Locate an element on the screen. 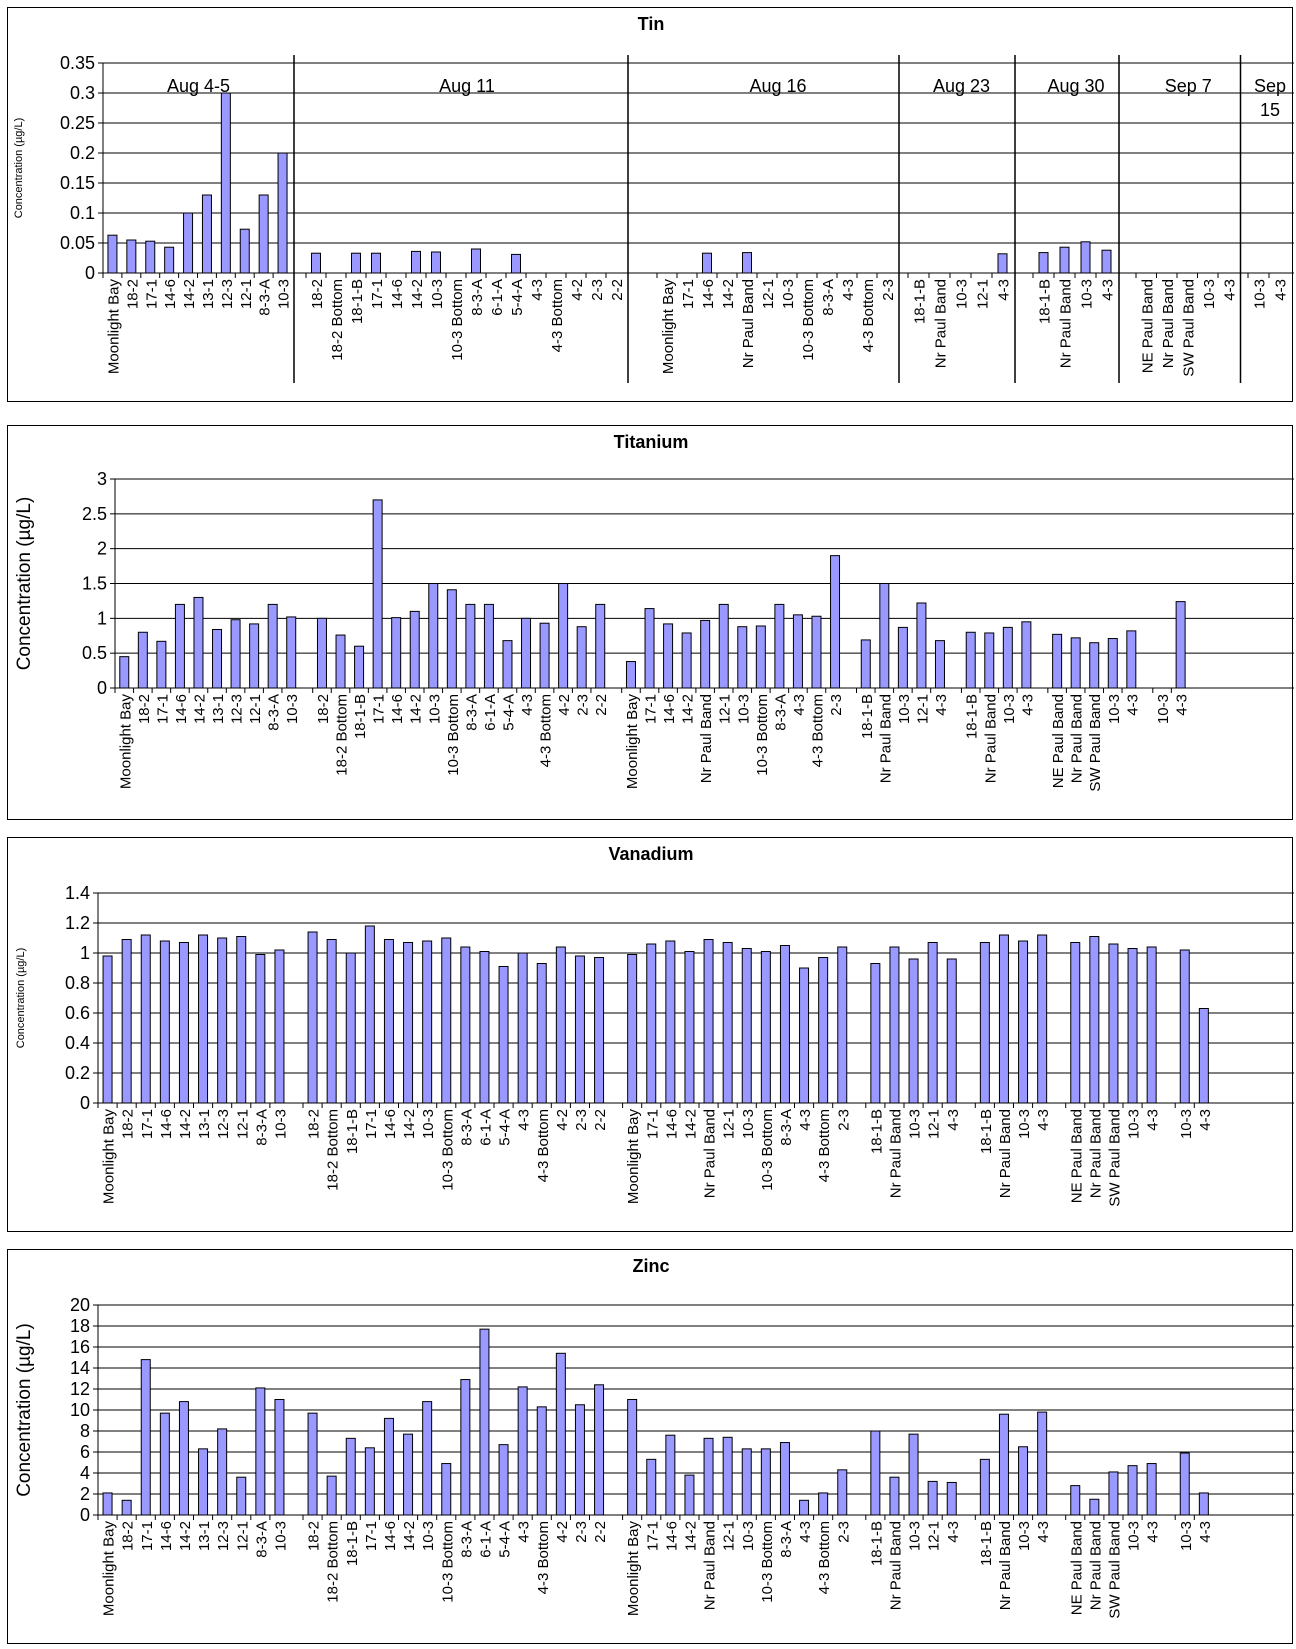 Image resolution: width=1296 pixels, height=1649 pixels. y-tick-label: 0.3 is located at coordinates (82, 93).